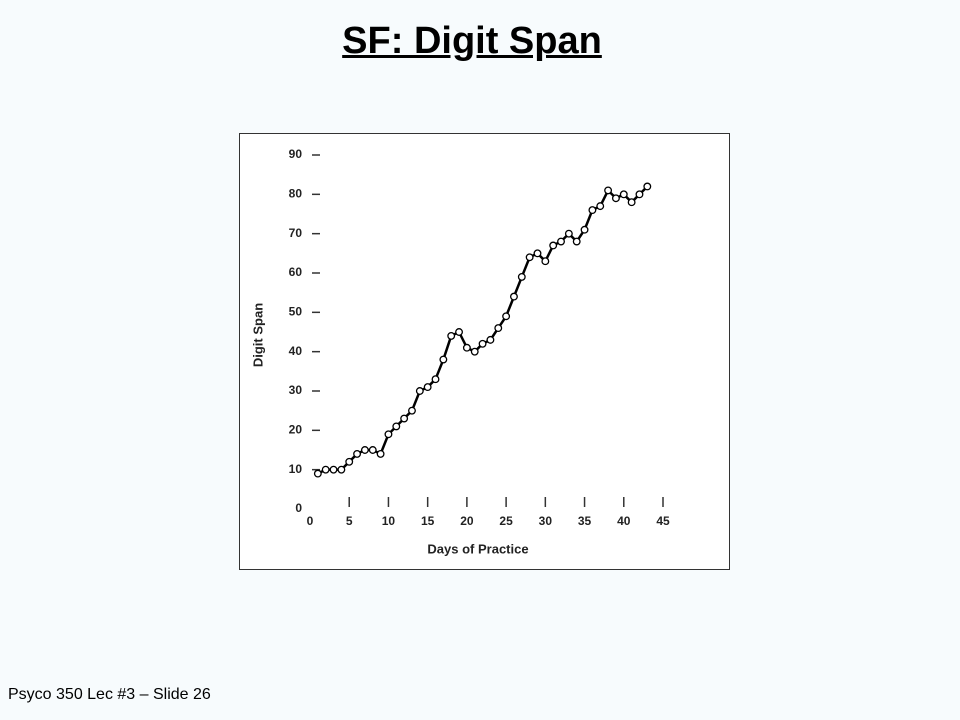 The width and height of the screenshot is (960, 720). What do you see at coordinates (585, 521) in the screenshot?
I see `x-tick-label: 35` at bounding box center [585, 521].